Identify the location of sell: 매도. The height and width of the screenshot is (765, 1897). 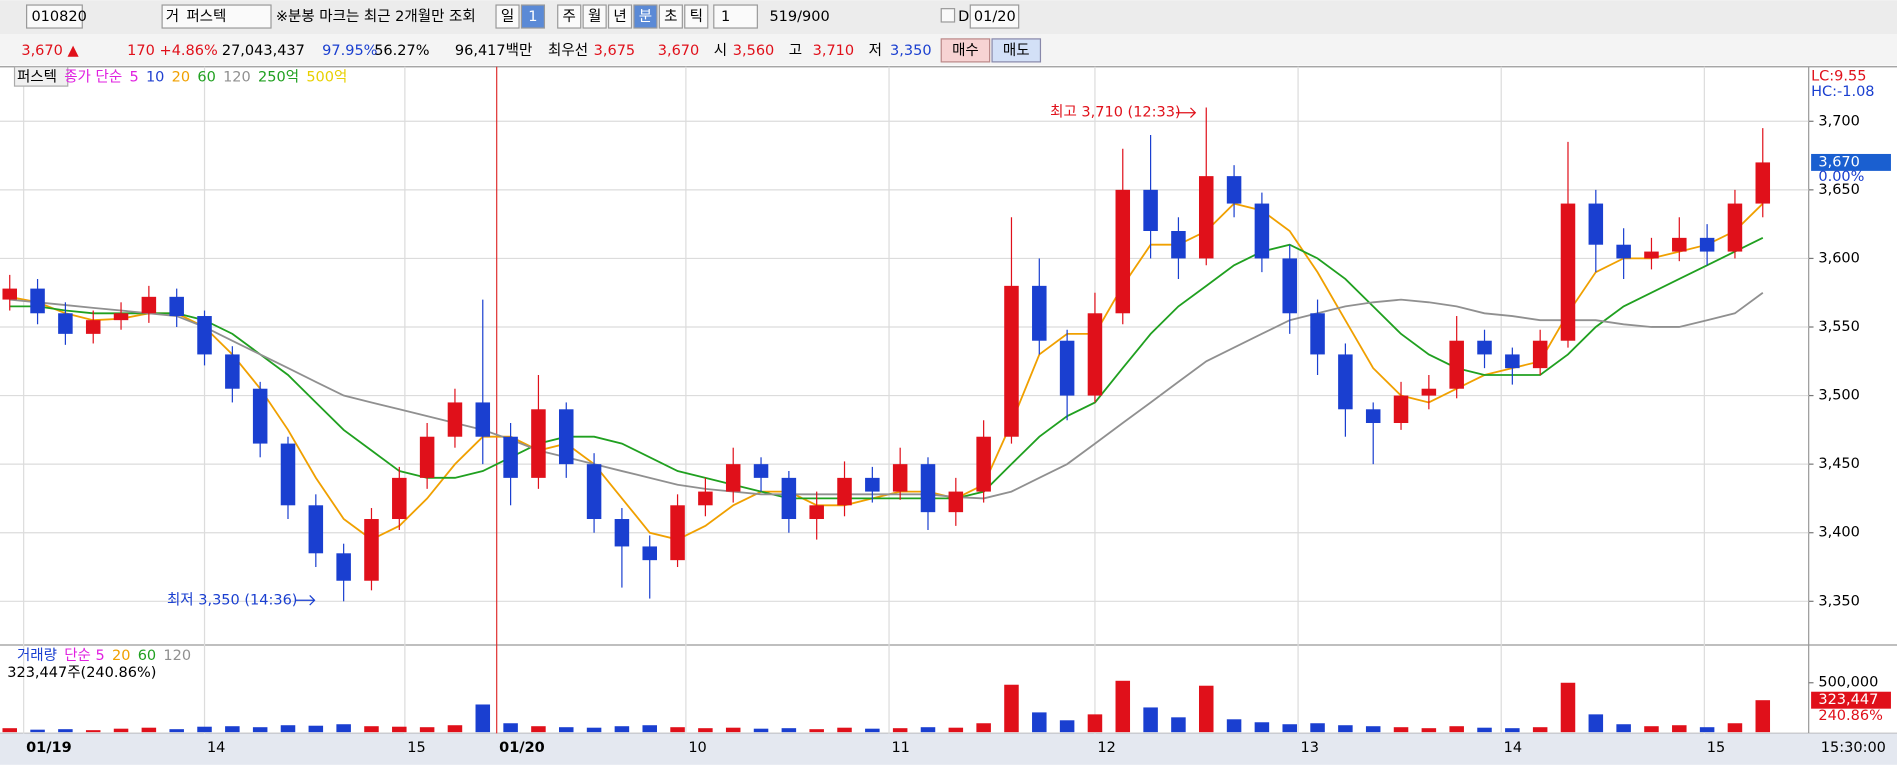
(1016, 50).